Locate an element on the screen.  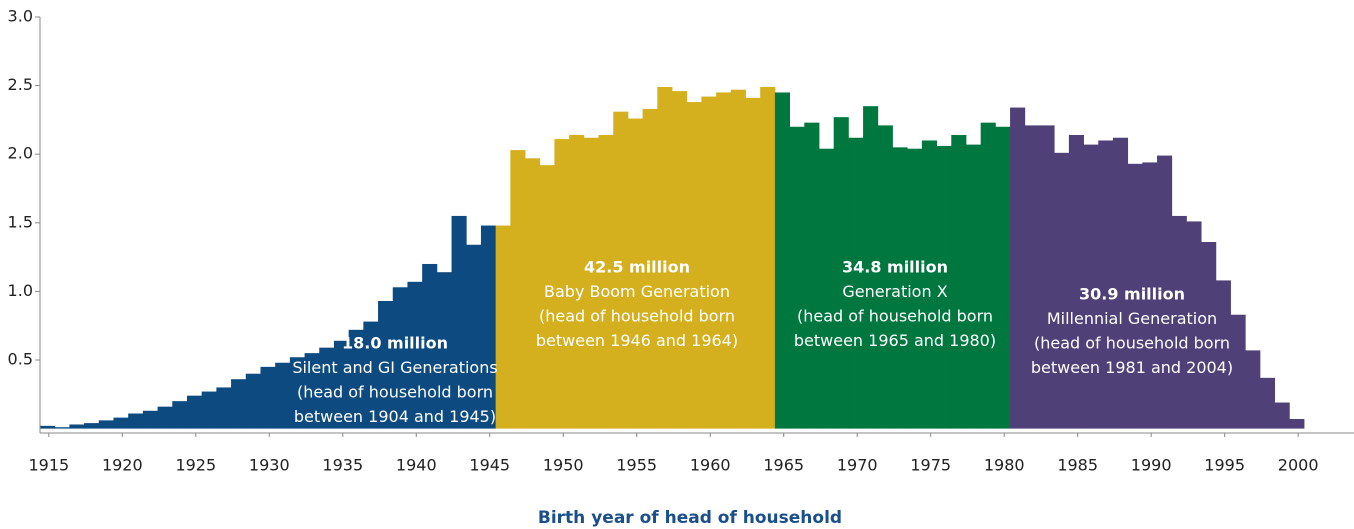
annotation-title: 30.9 million is located at coordinates (1132, 294).